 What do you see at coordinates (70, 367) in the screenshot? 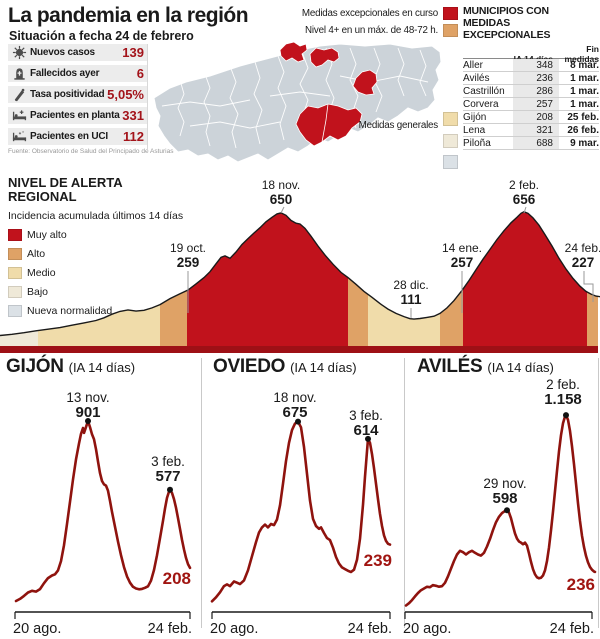
I see `chart-title-gijon: GIJÓN (IA 14 días)` at bounding box center [70, 367].